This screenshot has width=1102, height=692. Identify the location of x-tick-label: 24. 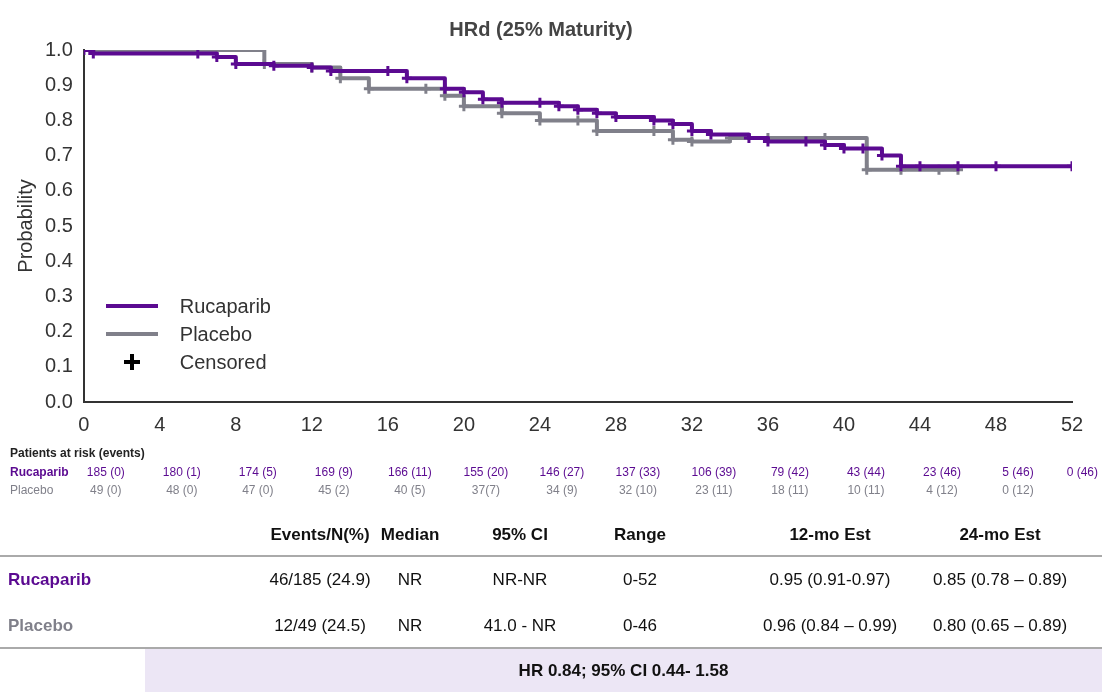
(540, 423).